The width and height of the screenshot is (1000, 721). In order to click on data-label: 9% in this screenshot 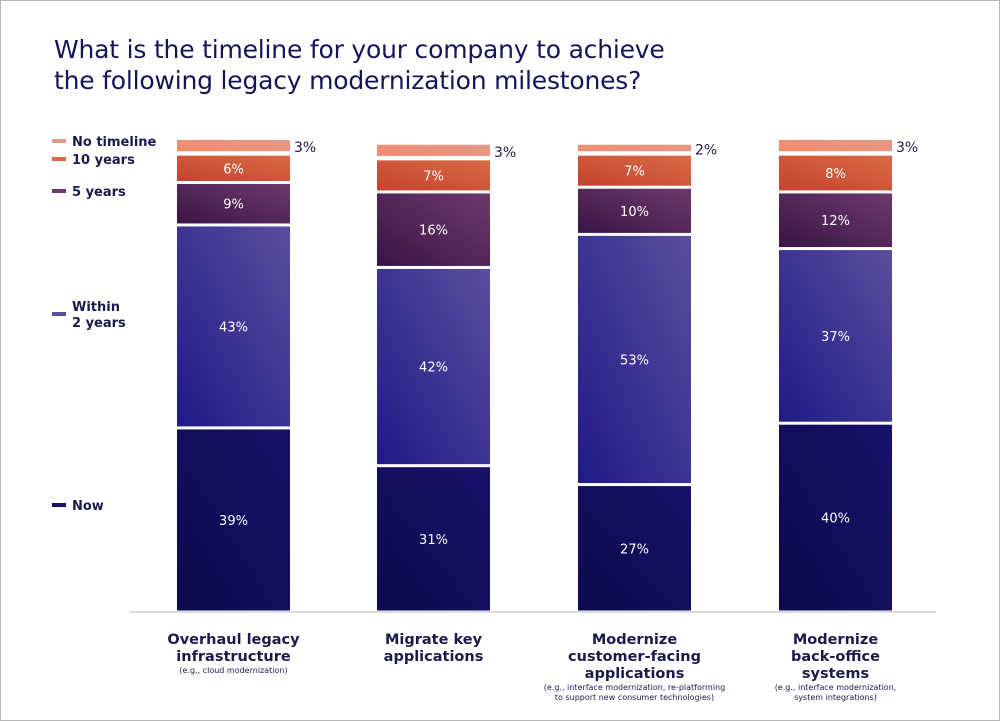, I will do `click(233, 205)`.